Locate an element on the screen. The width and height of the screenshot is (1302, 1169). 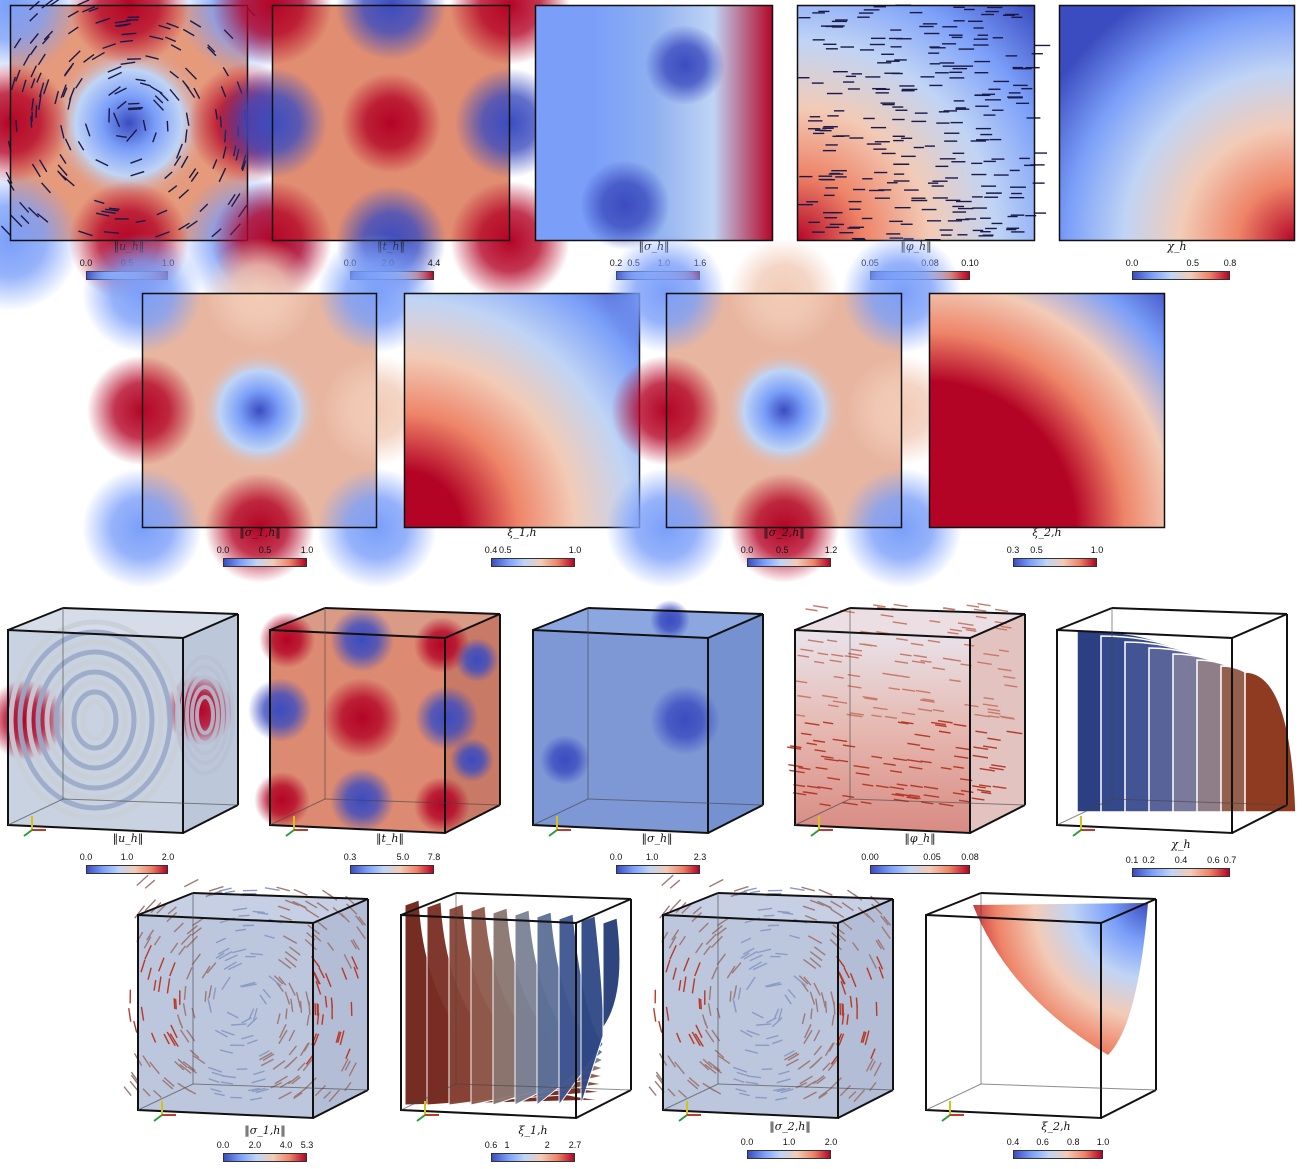
frame is located at coordinates (259, 410).